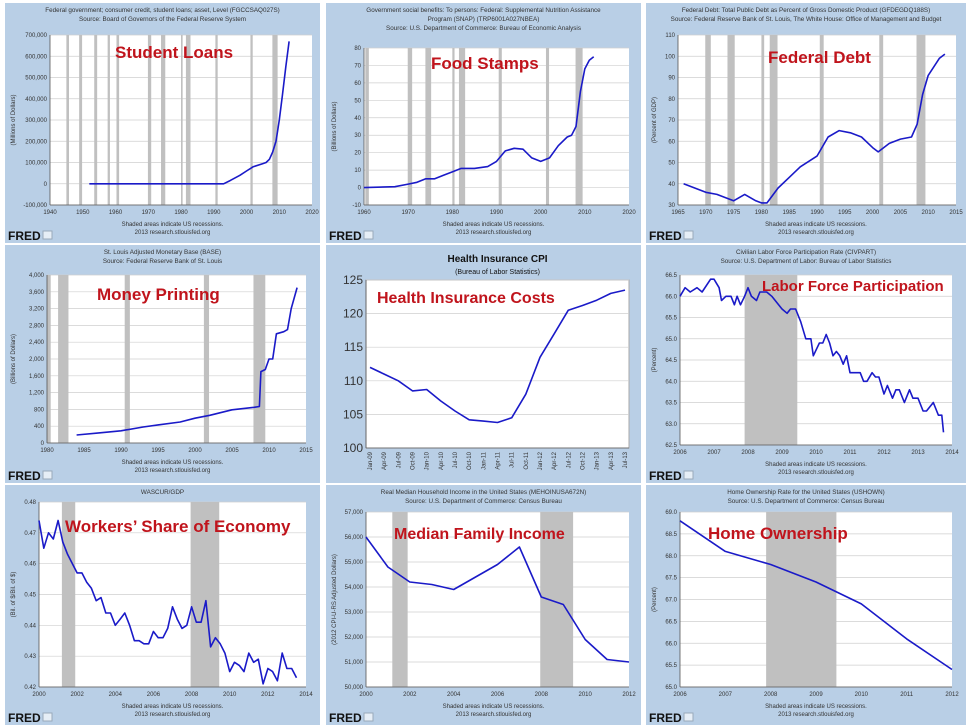  What do you see at coordinates (84, 451) in the screenshot?
I see `x-tick-label: 1985` at bounding box center [84, 451].